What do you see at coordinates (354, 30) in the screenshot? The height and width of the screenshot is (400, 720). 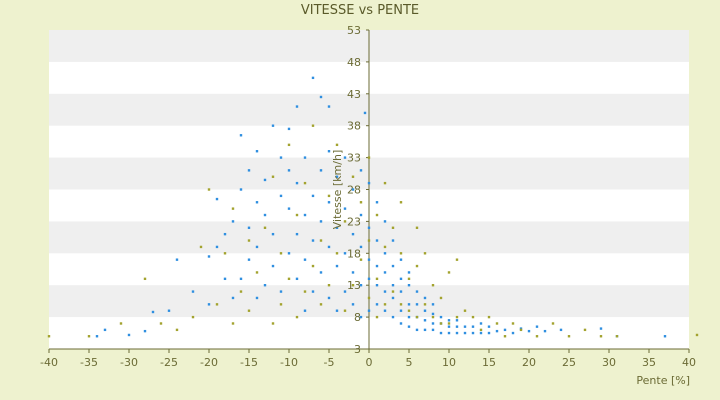 I see `y-tick-label: 53` at bounding box center [354, 30].